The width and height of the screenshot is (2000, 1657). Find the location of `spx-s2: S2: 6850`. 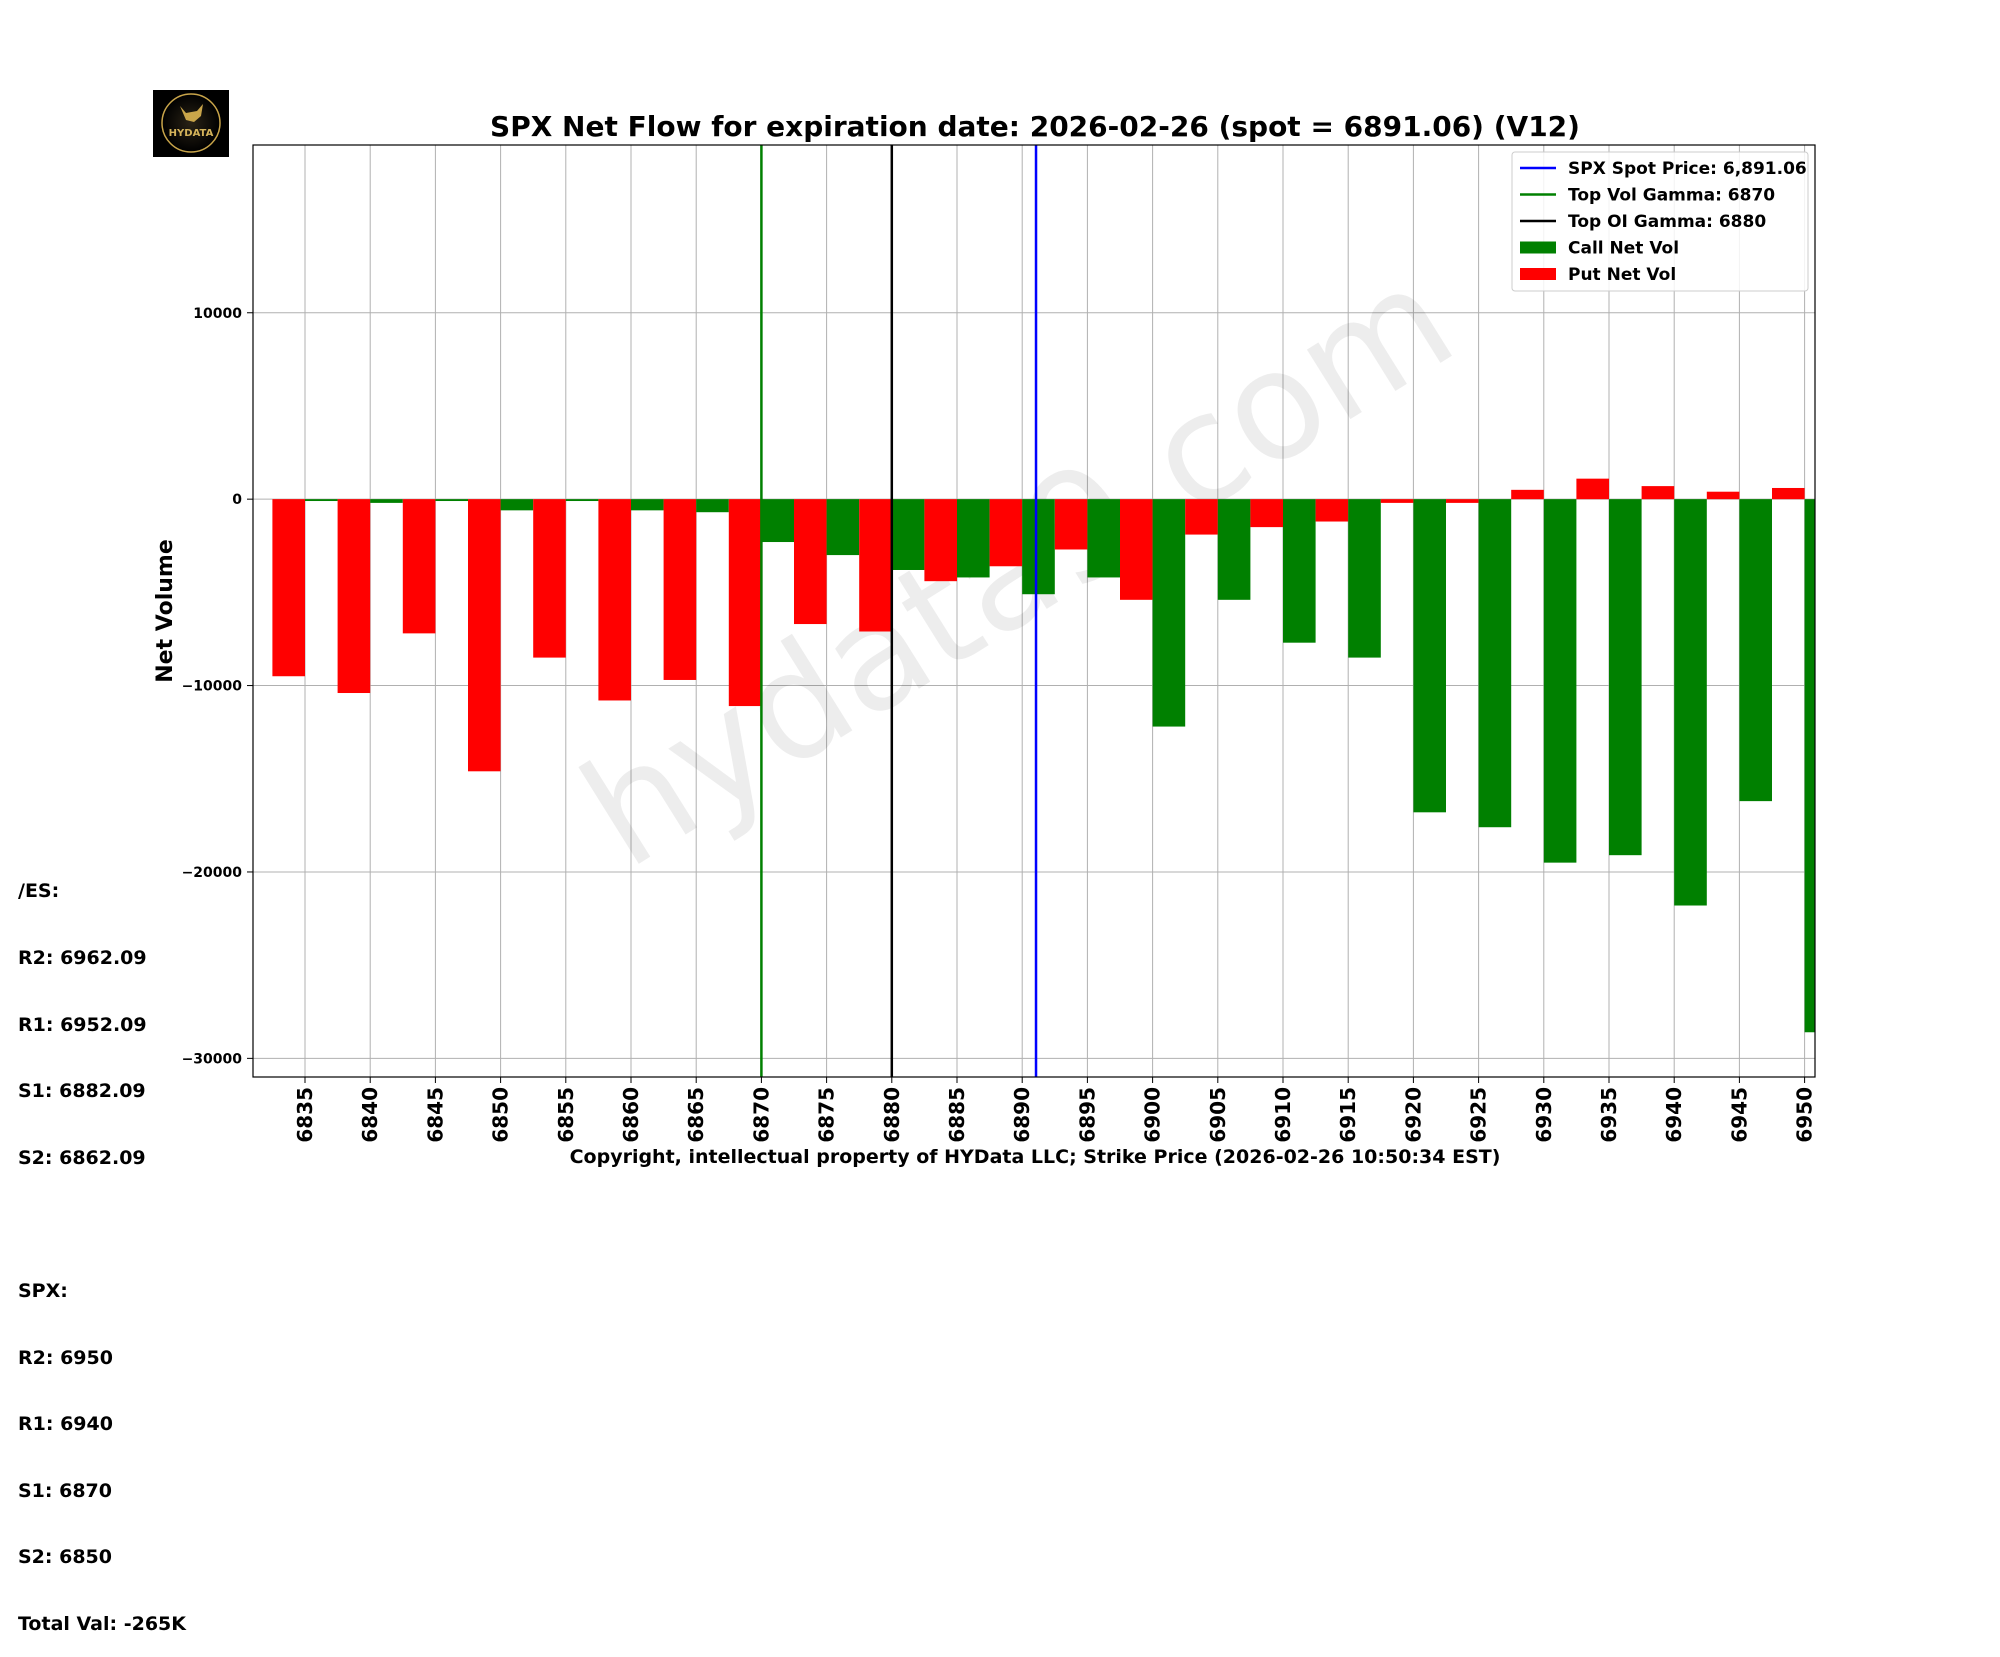

spx-s2: S2: 6850 is located at coordinates (65, 1557).